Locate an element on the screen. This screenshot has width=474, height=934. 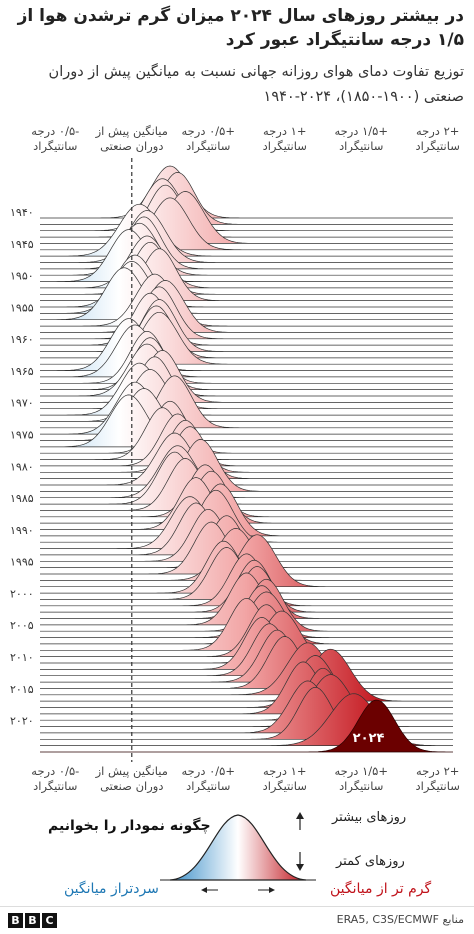
top-tick-label: -۰/۵ درجه سانتیگراد is located at coordinates (55, 138).